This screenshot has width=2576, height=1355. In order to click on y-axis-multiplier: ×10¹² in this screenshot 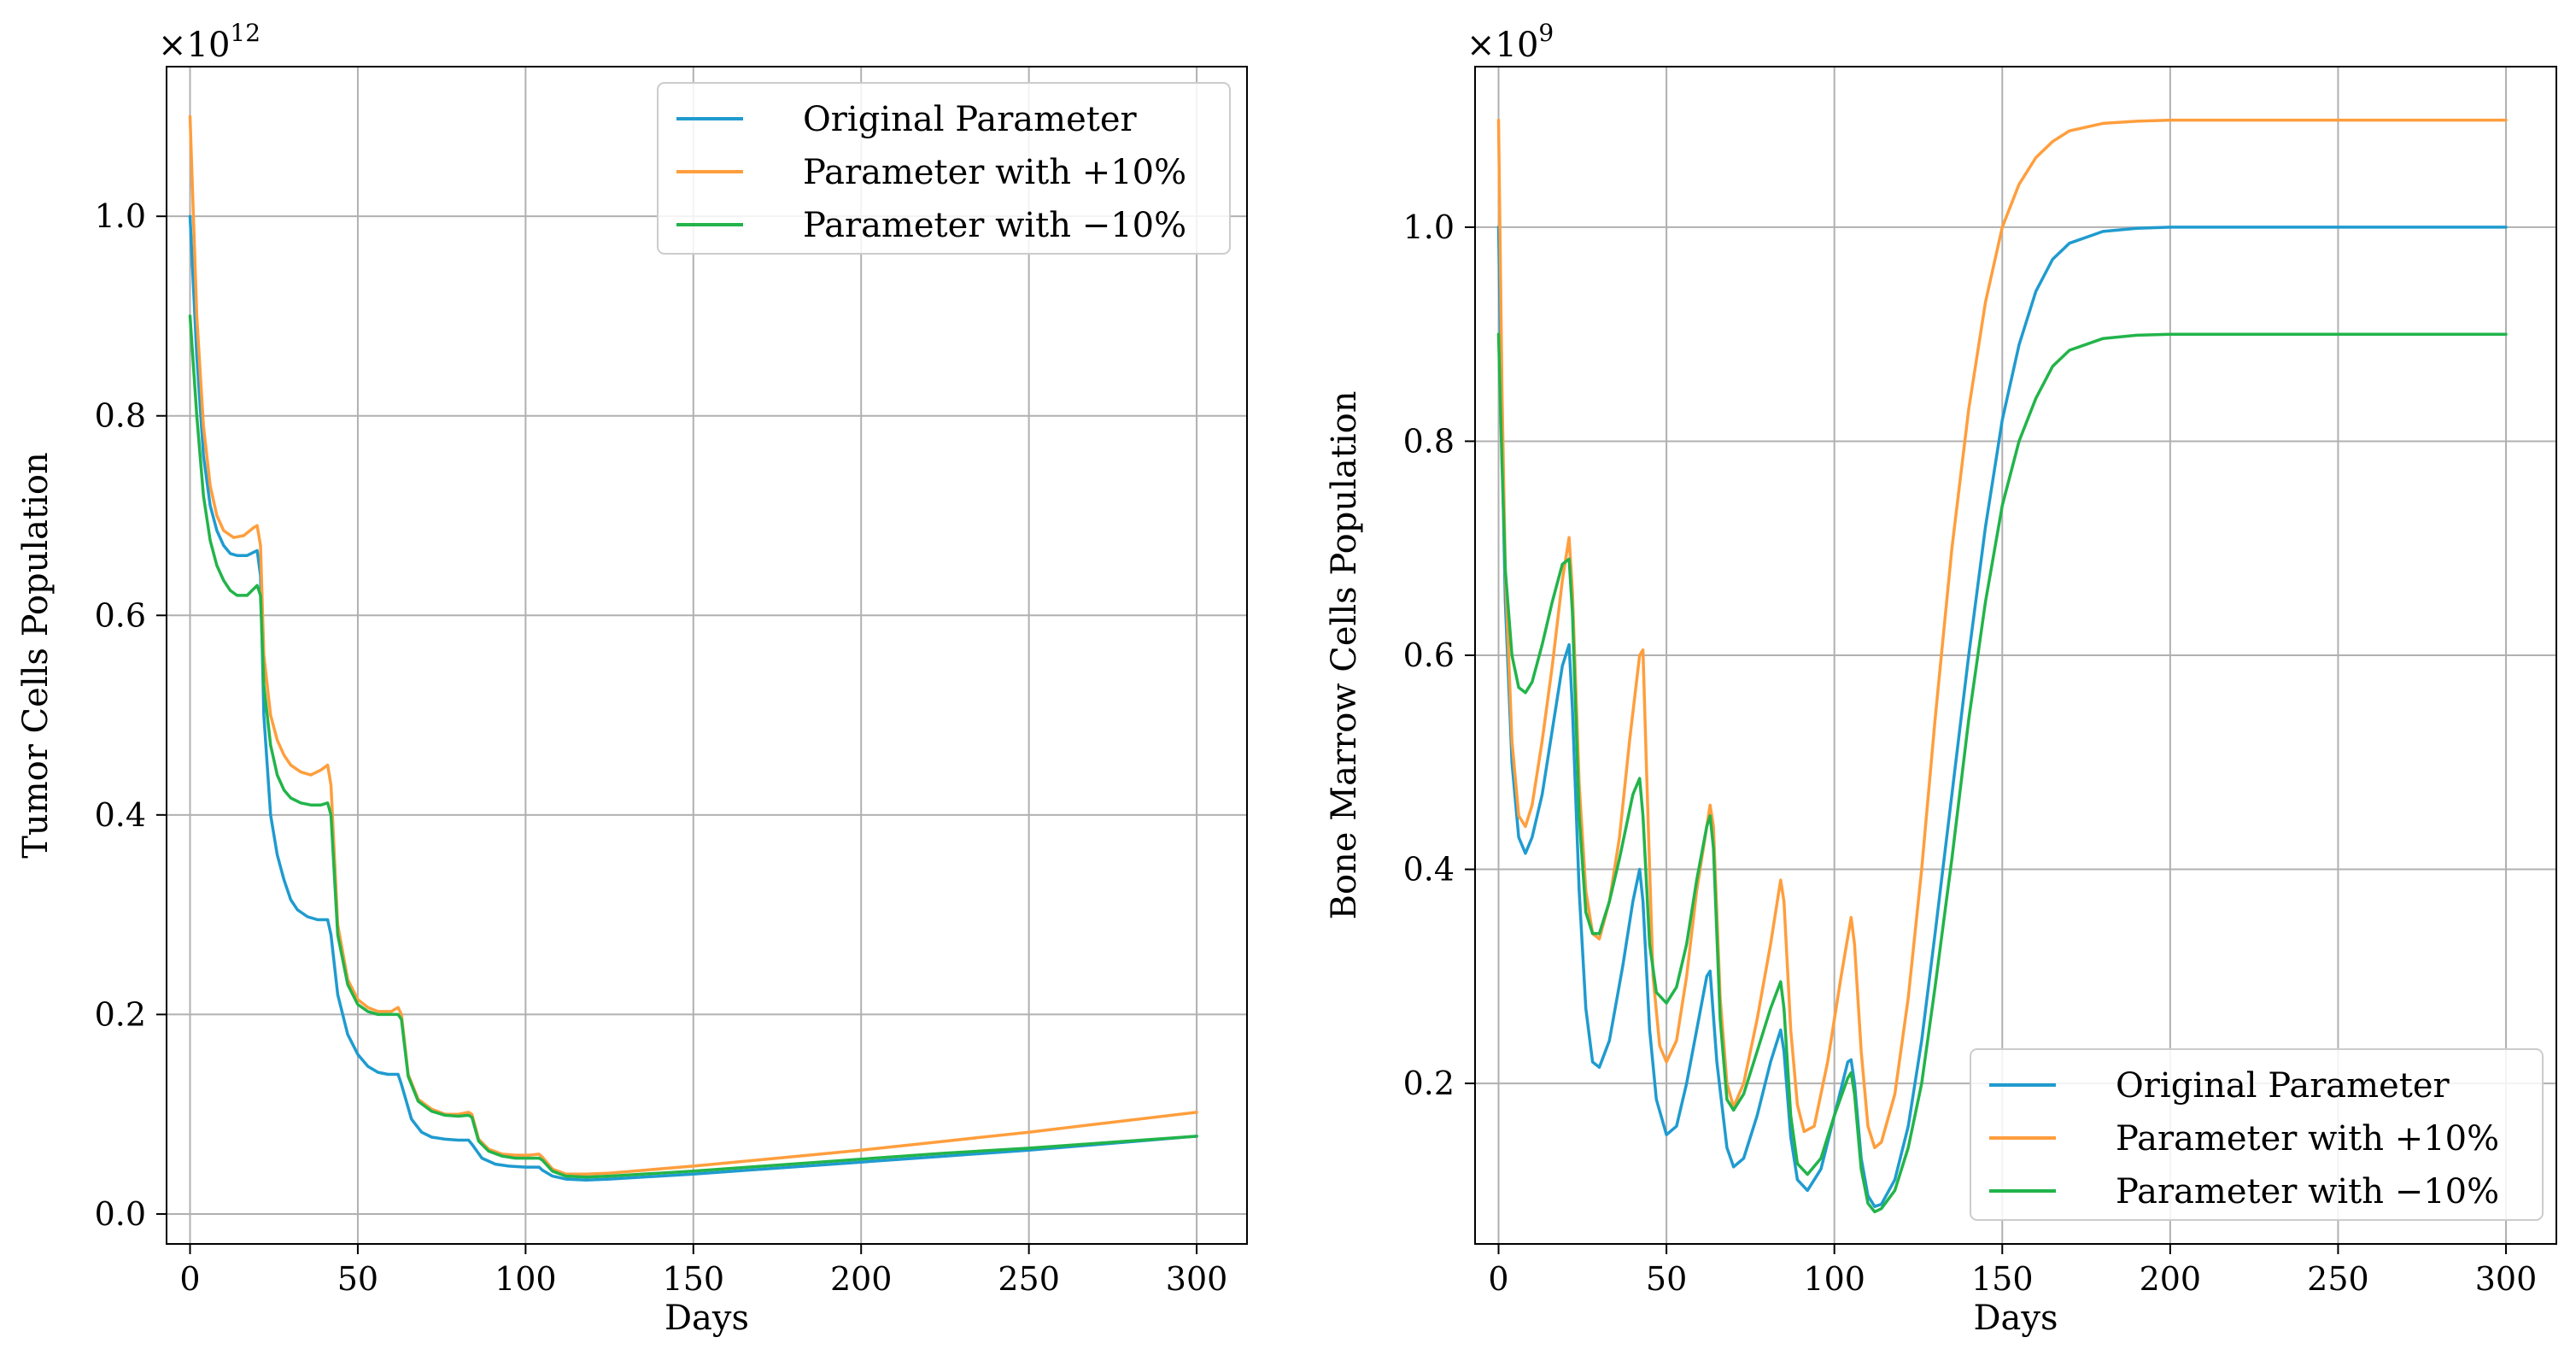, I will do `click(209, 42)`.